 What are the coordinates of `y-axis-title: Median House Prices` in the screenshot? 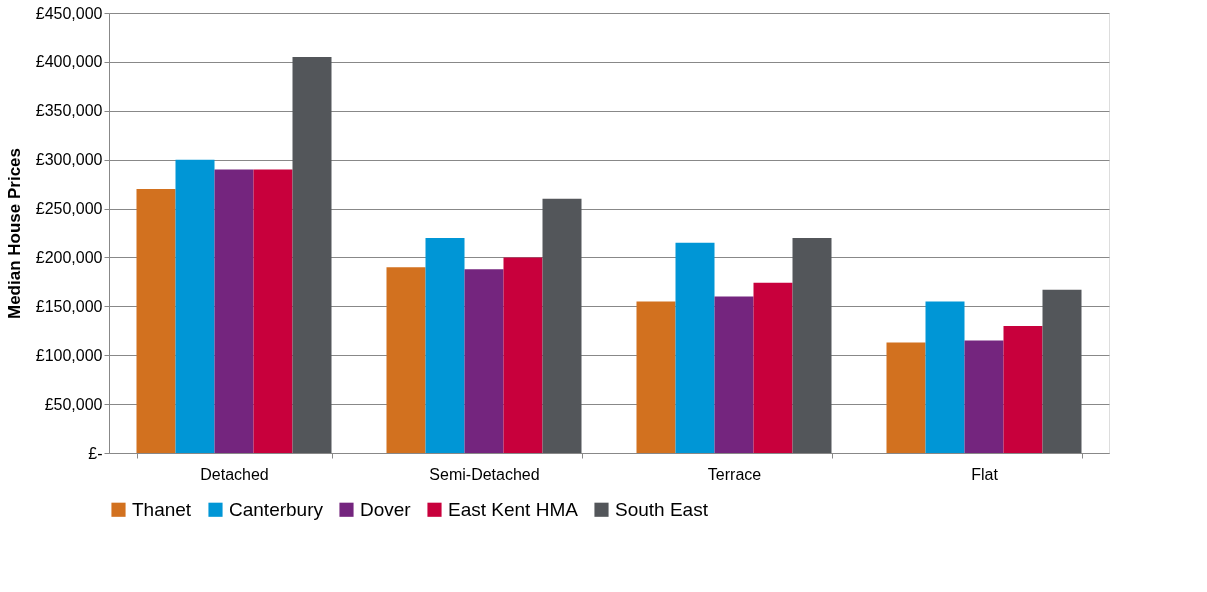 It's located at (14, 233).